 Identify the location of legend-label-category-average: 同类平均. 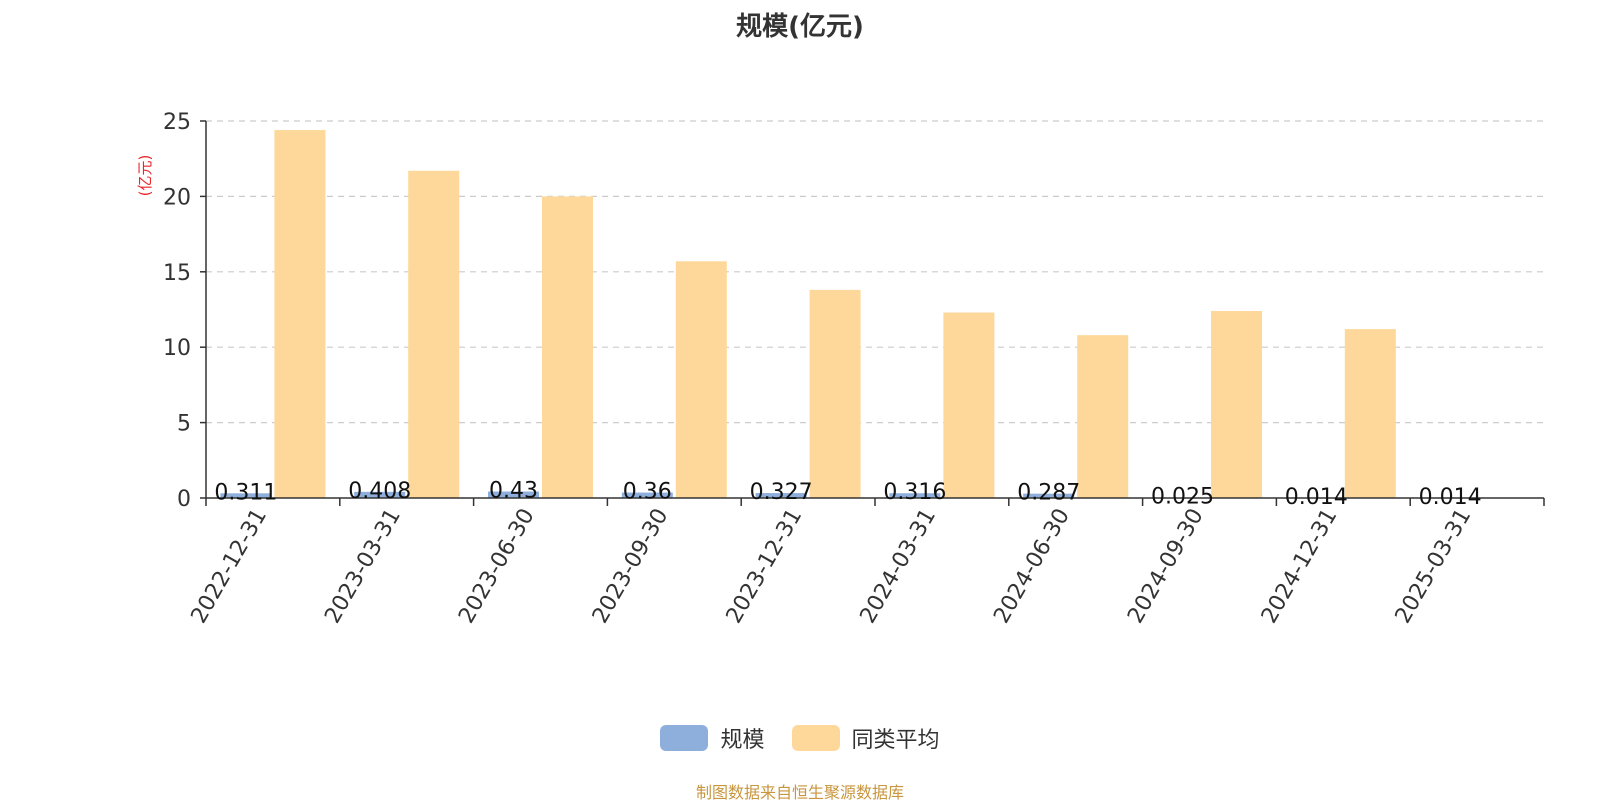
(895, 740).